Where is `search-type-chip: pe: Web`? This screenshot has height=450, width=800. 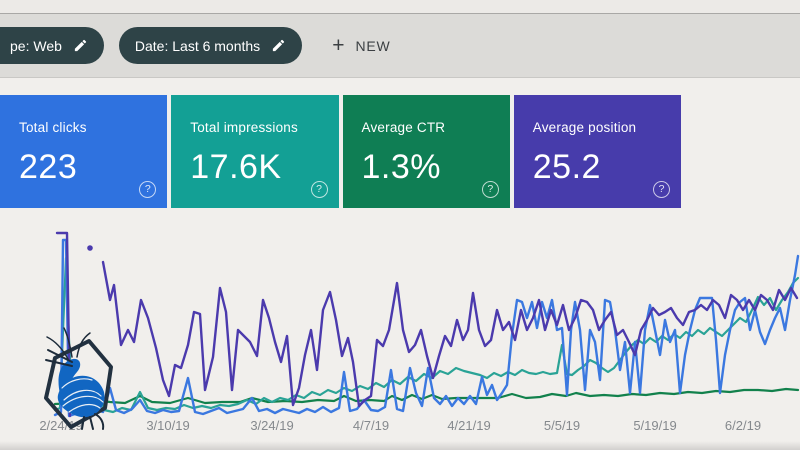 search-type-chip: pe: Web is located at coordinates (52, 45).